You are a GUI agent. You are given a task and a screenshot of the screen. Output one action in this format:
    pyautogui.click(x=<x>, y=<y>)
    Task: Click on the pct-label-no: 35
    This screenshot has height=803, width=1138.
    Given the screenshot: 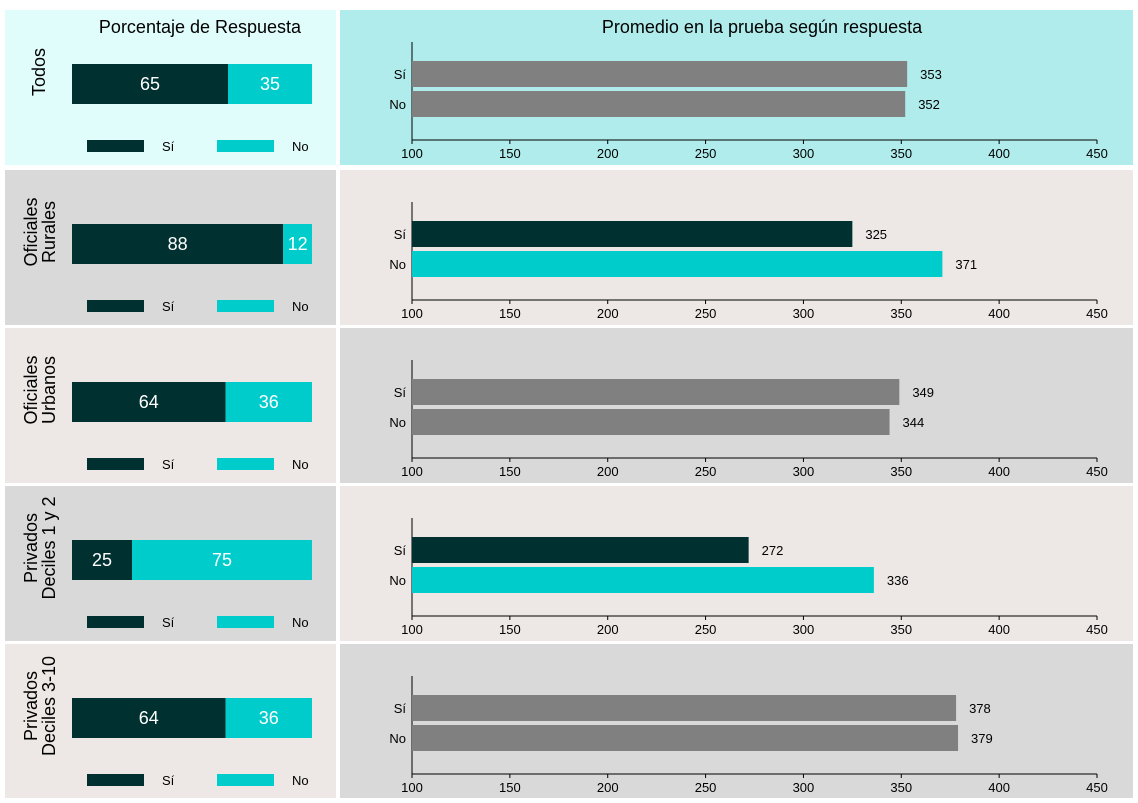 What is the action you would take?
    pyautogui.click(x=270, y=84)
    